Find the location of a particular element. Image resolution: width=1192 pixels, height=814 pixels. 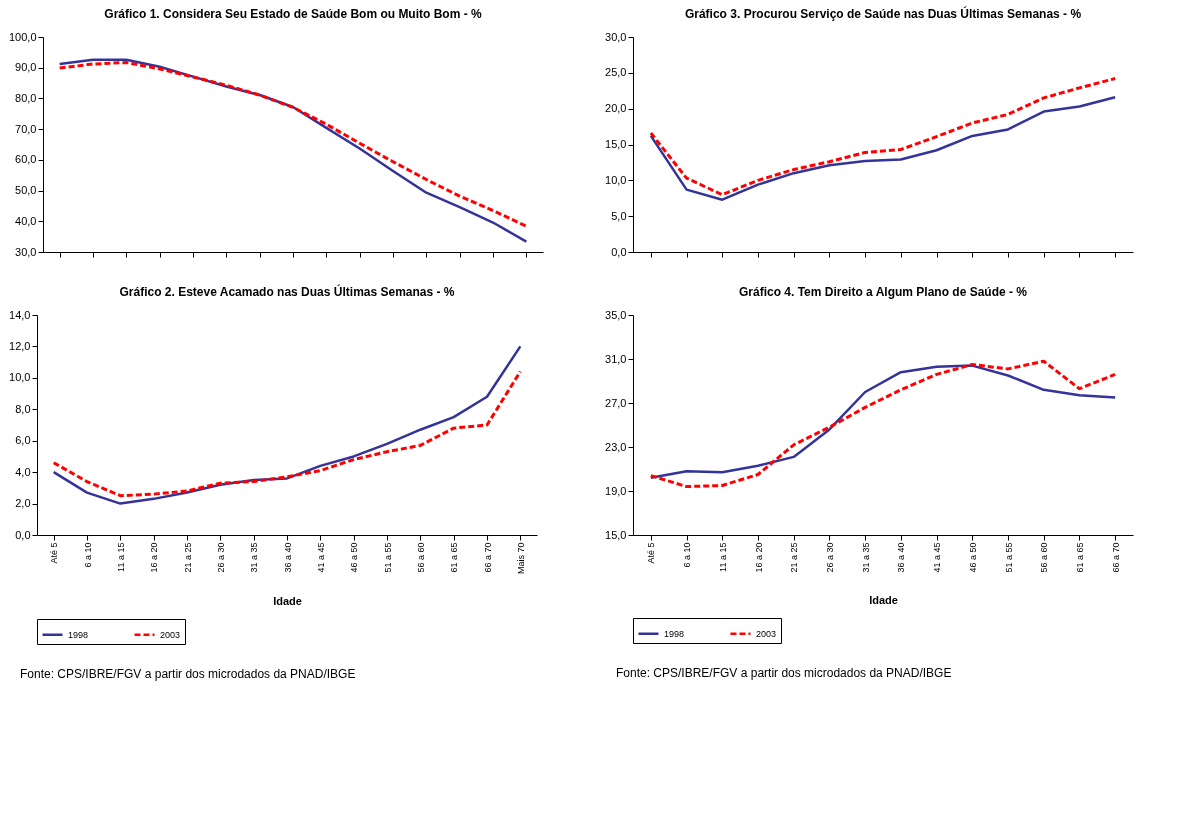

y-tick-label: 100,0 is located at coordinates (22, 36).